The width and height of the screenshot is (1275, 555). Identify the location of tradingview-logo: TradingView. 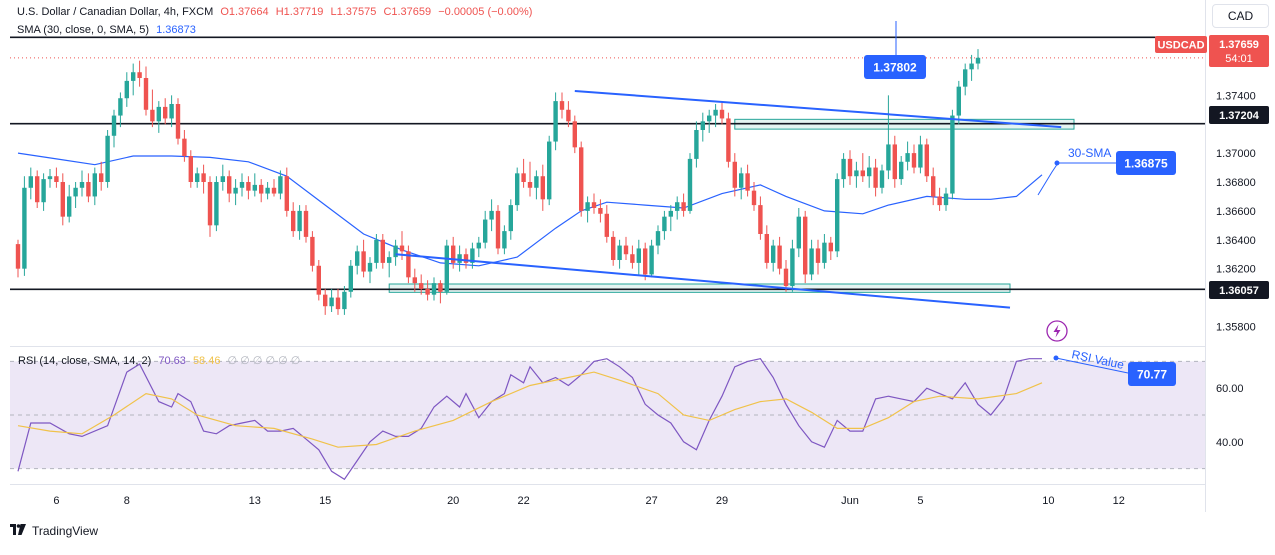
(54, 531).